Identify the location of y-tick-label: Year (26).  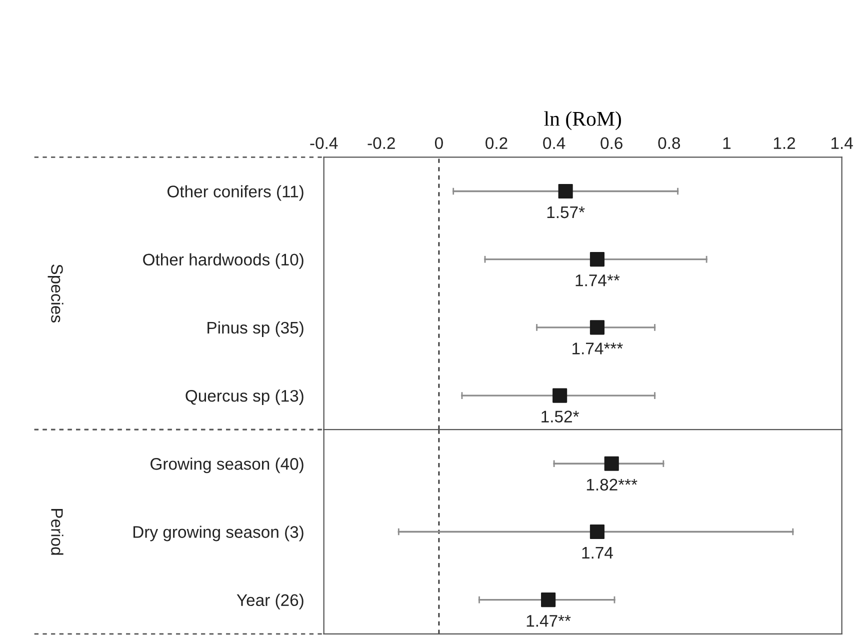
(270, 602).